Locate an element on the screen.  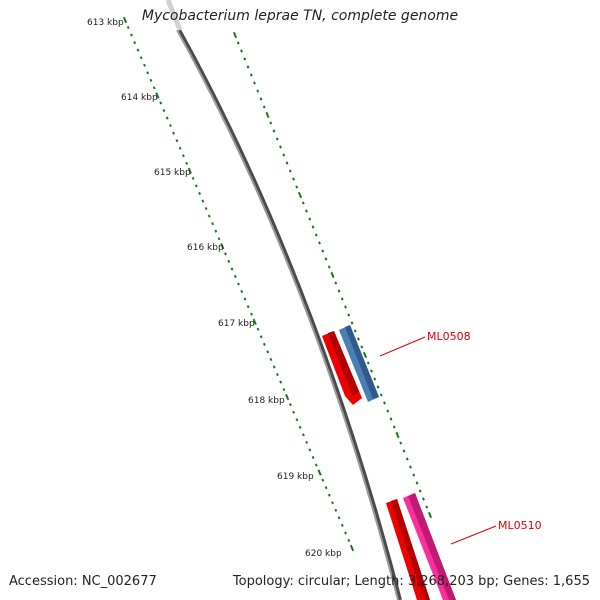
tick-label: 619 kbp is located at coordinates (295, 477).